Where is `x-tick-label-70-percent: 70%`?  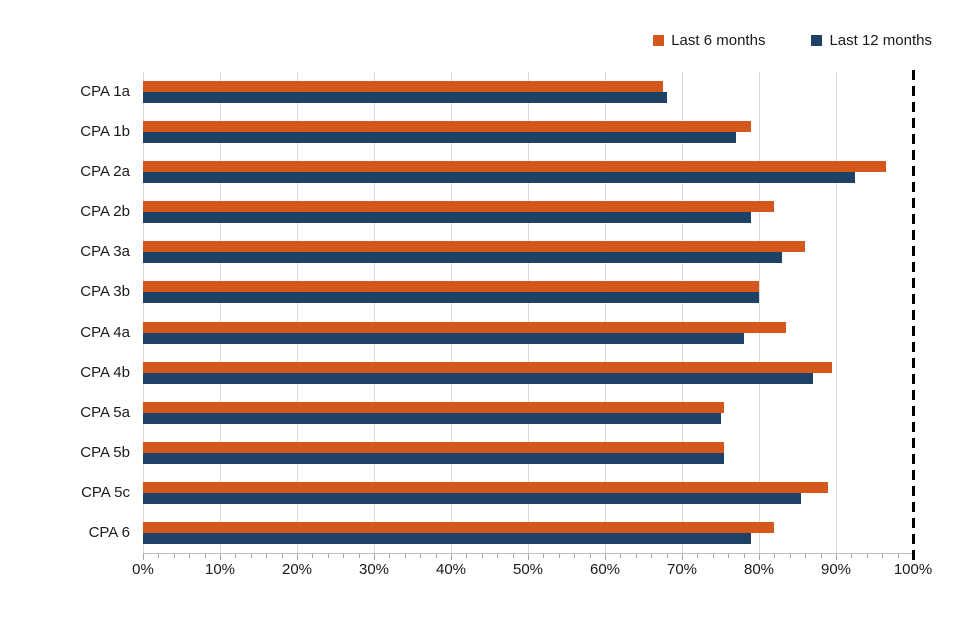
x-tick-label-70-percent: 70% is located at coordinates (682, 569).